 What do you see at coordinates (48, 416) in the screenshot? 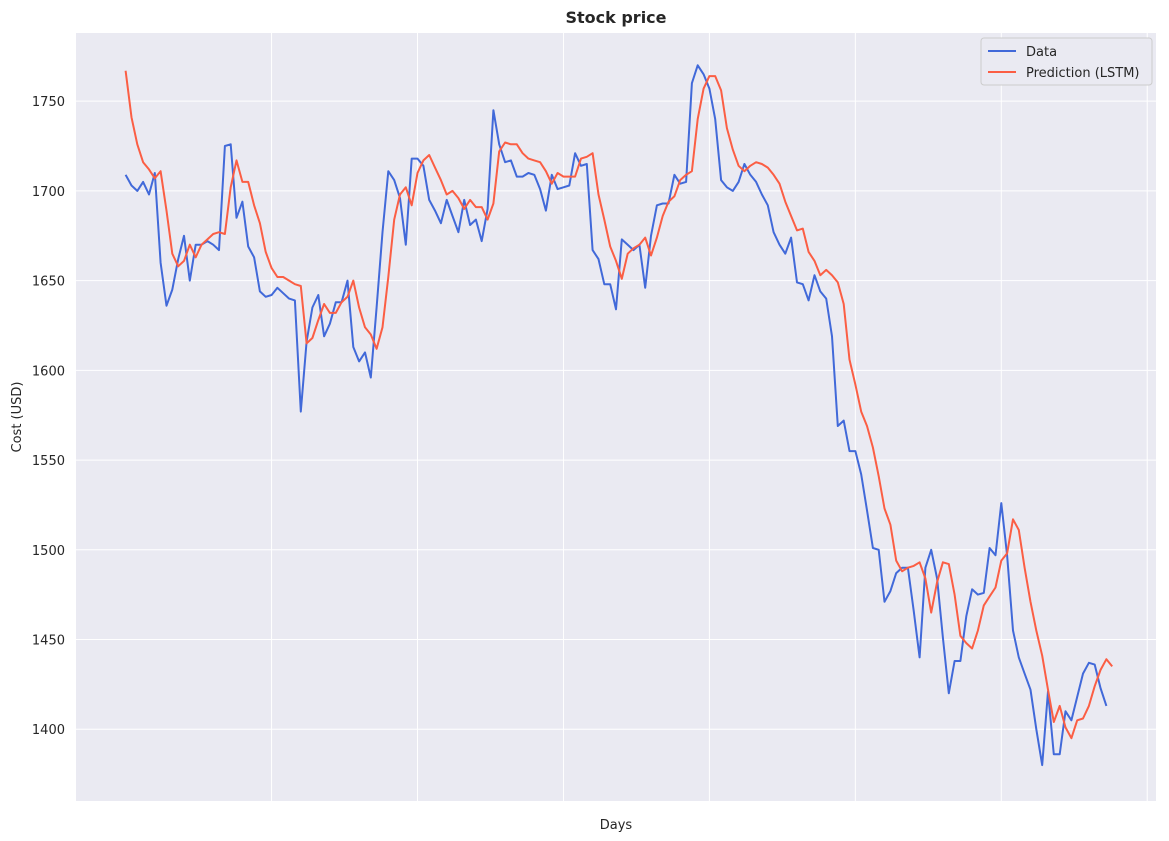
I see `y-tick-labels: 1400 1450 1500 1550 1600 1650 1700 1750` at bounding box center [48, 416].